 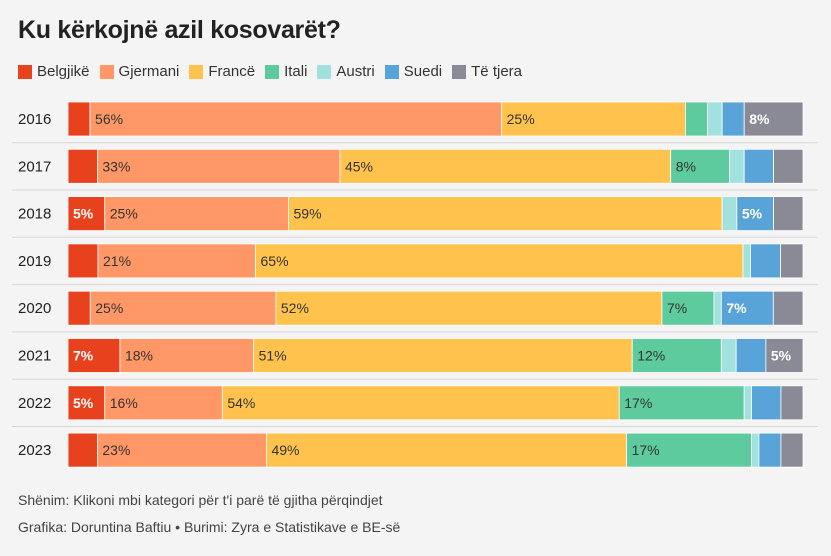 I want to click on legend-item-0: Belgjikë, so click(x=54, y=71).